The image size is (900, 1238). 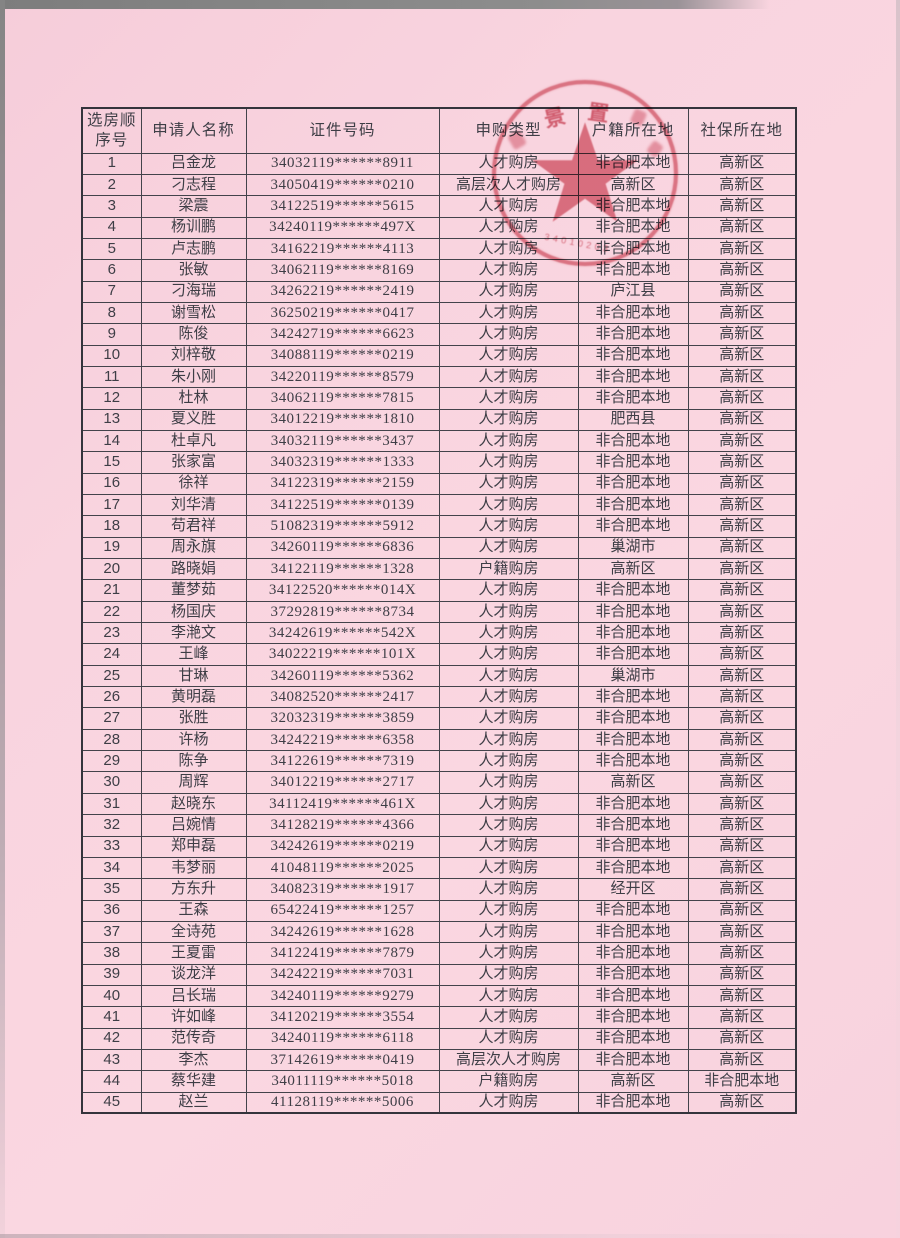 I want to click on table-cell: 34128219******4366, so click(x=342, y=825).